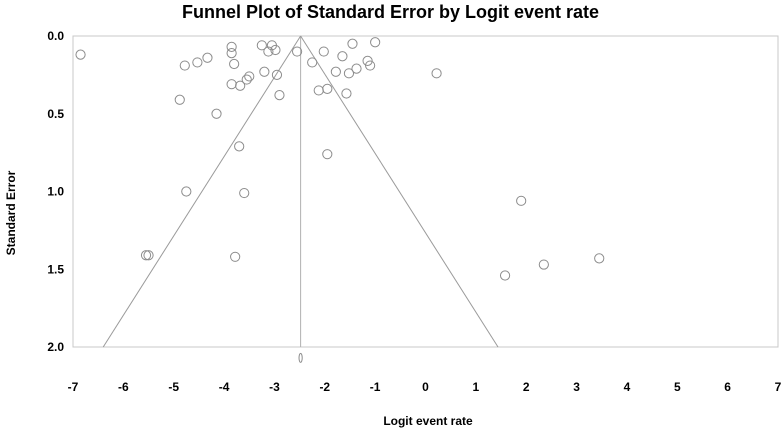 The width and height of the screenshot is (781, 431). I want to click on x-axis-label: Logit event rate, so click(428, 421).